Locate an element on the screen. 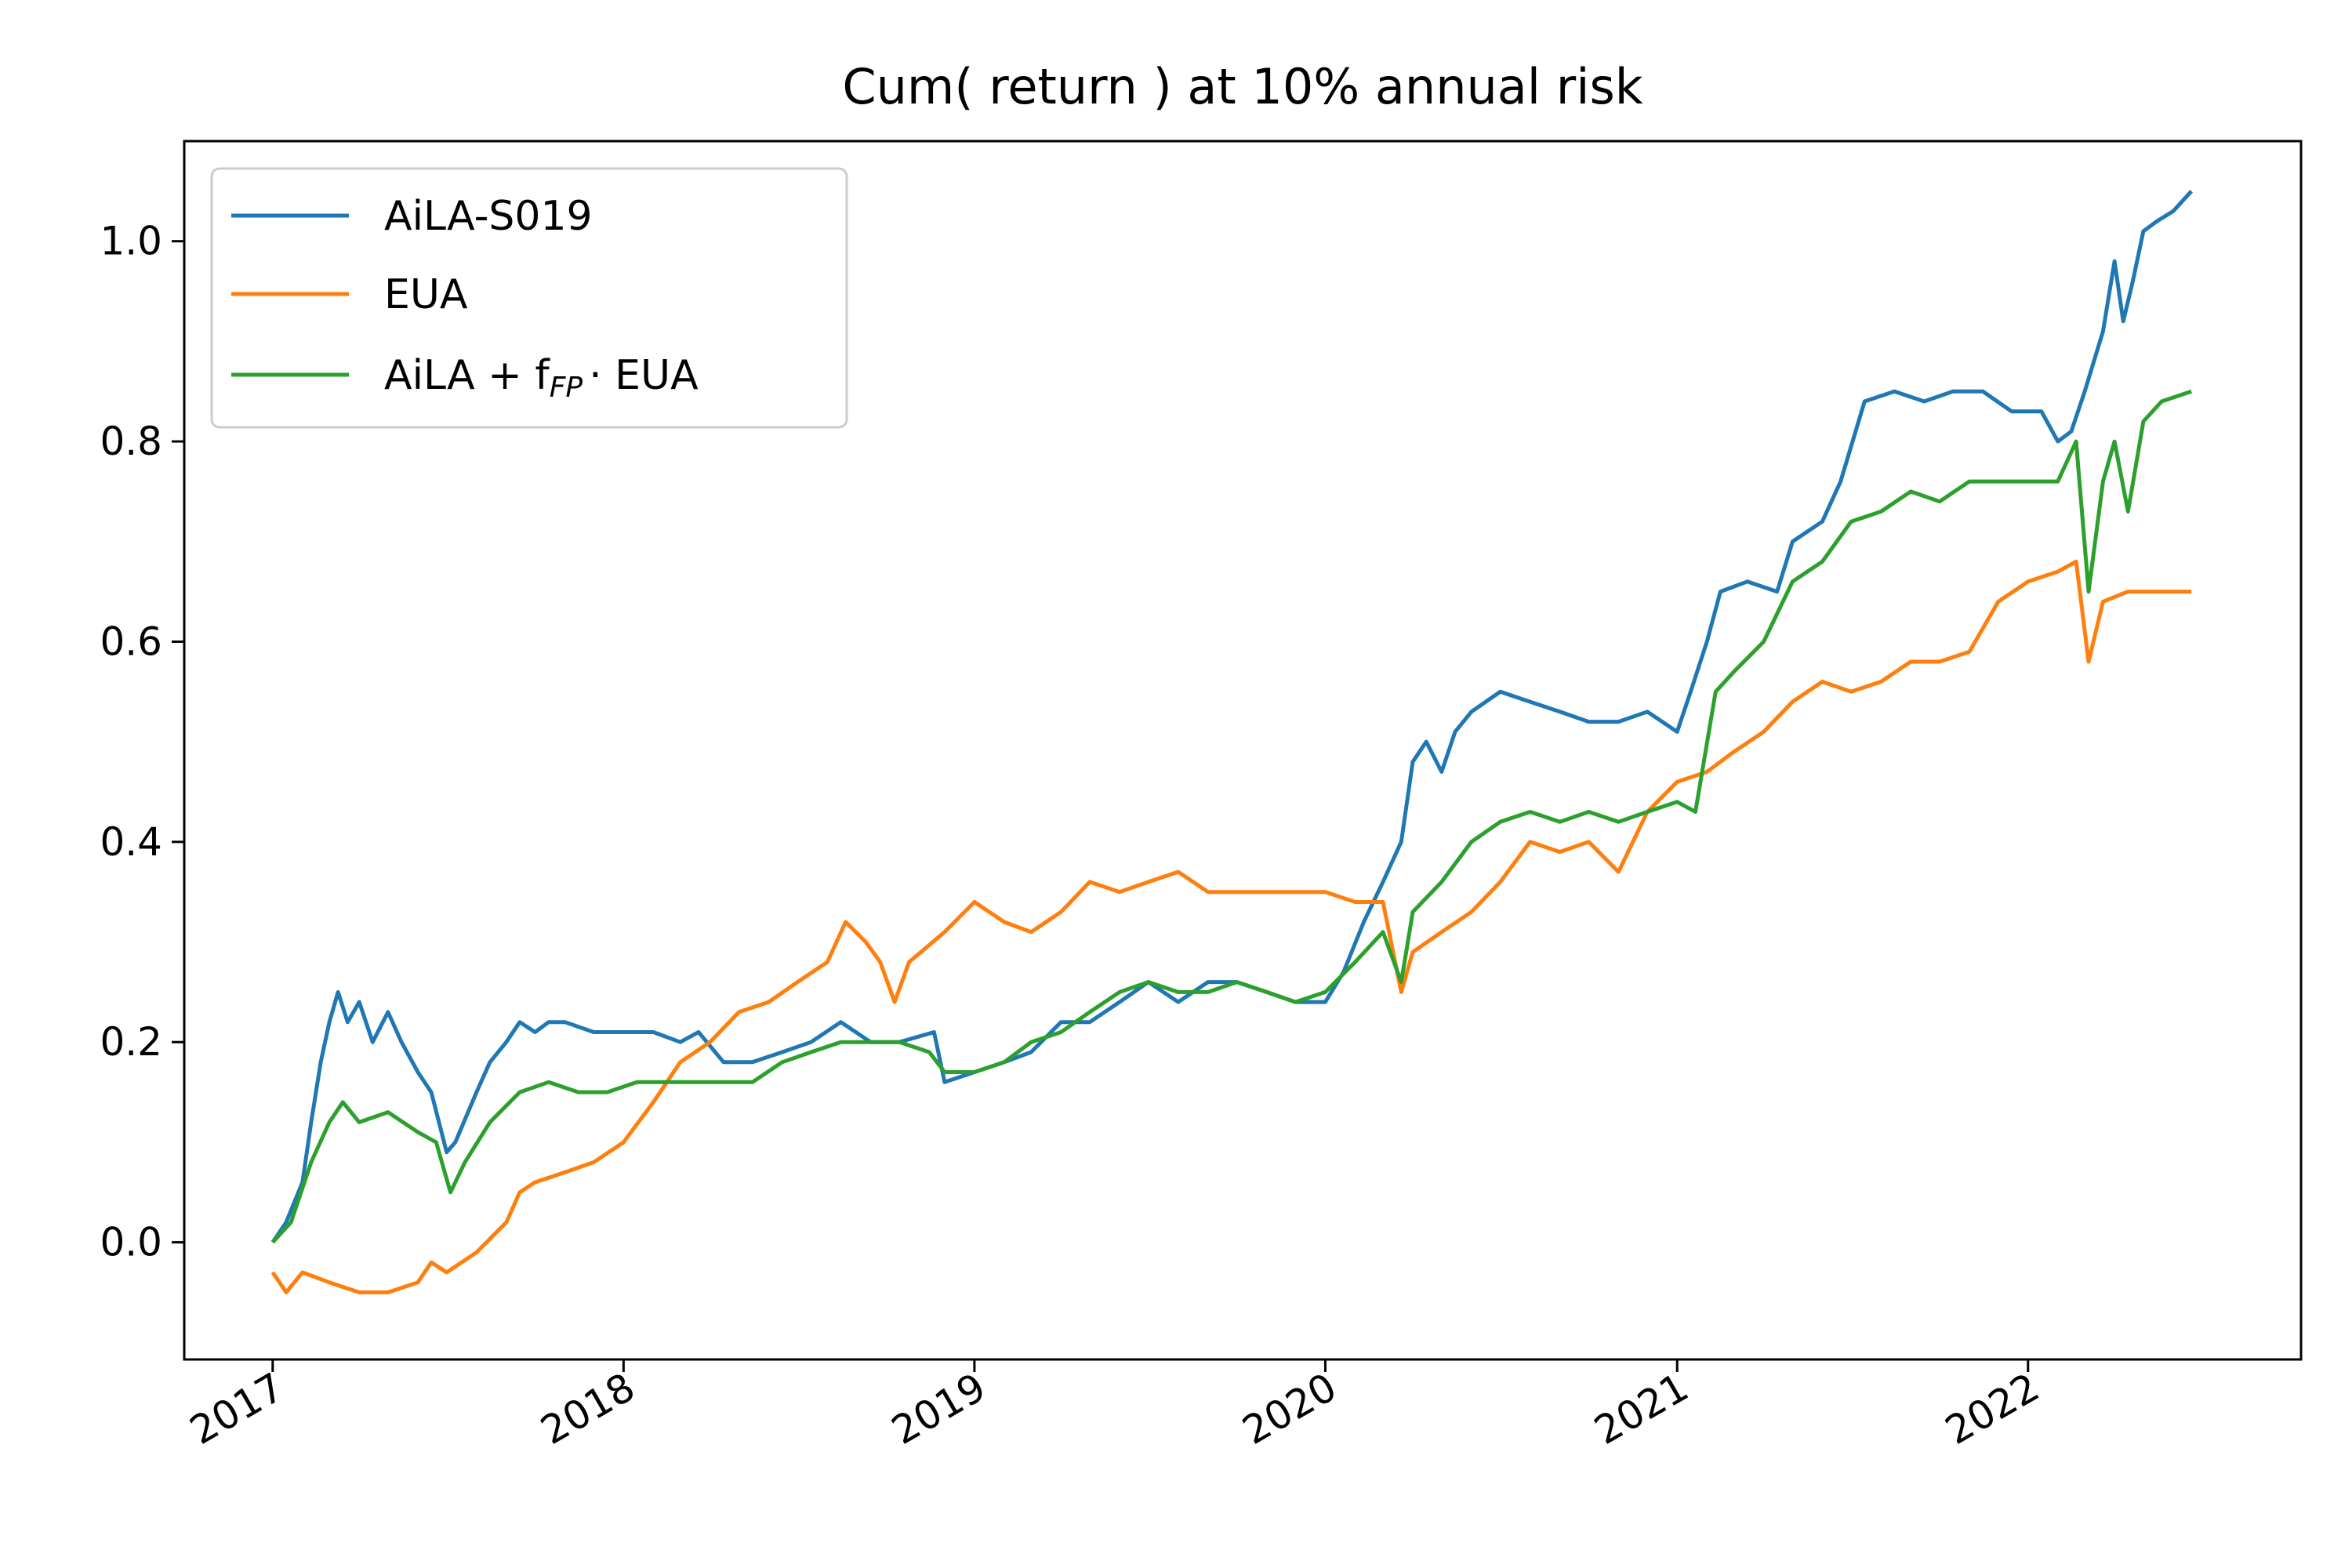  y-axis: 0.0 0.2 0.4 0.6 0.8 1.0 is located at coordinates (142, 742).